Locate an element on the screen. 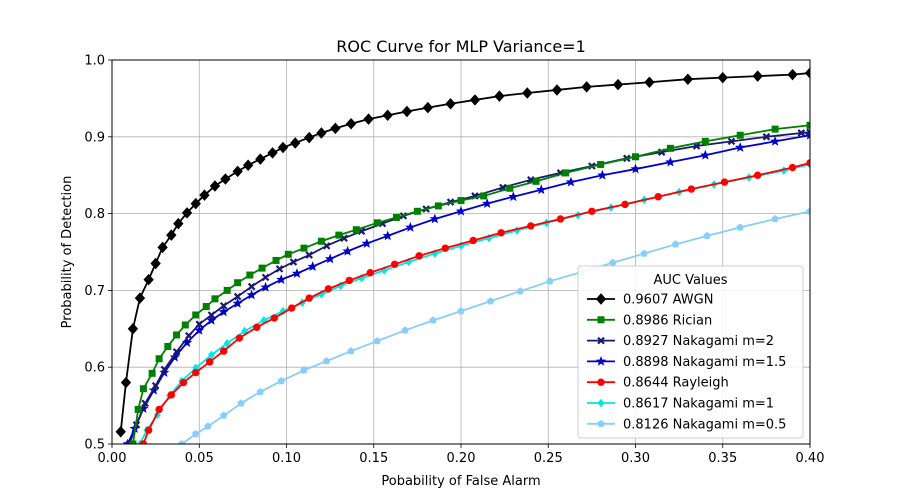 This screenshot has width=899, height=503. x-tick-label: 0.05 is located at coordinates (199, 458).